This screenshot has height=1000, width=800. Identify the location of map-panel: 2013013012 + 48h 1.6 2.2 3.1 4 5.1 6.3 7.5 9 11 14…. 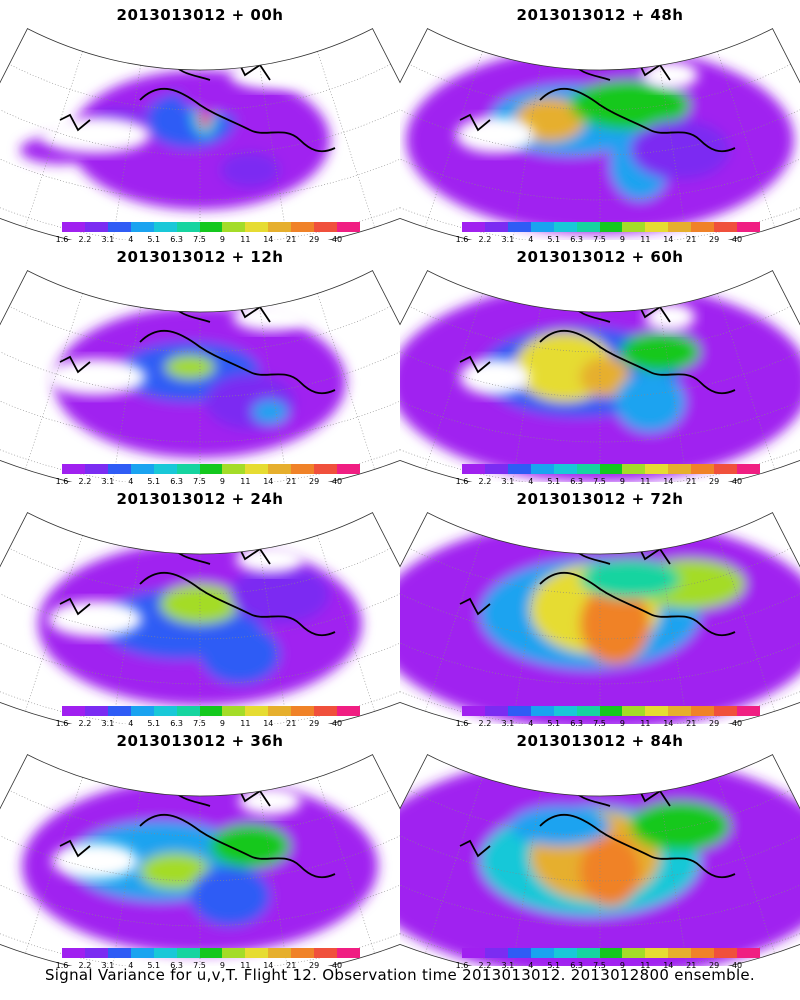
(600, 122).